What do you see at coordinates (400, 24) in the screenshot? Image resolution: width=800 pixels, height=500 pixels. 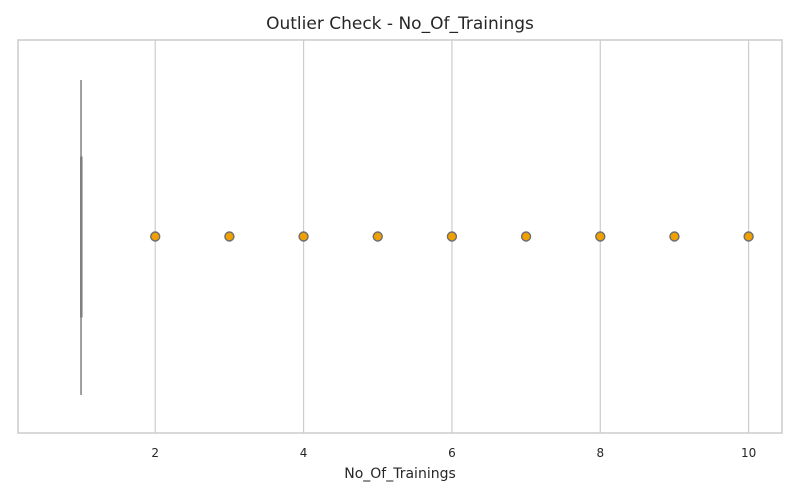 I see `chart-title: Outlier Check - No_Of_Trainings` at bounding box center [400, 24].